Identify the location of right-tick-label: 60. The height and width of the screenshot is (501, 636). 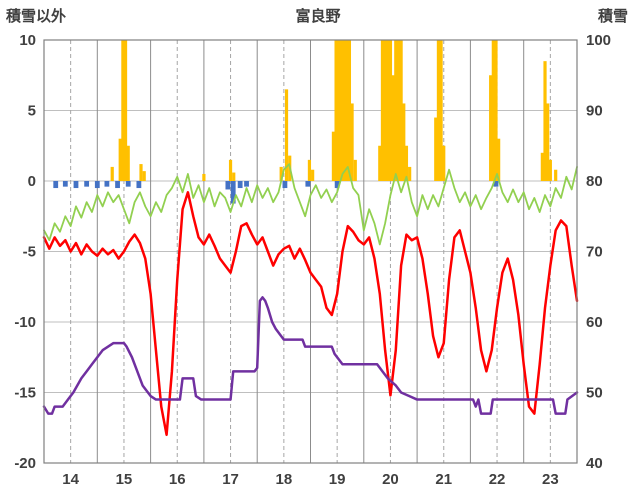
(594, 322).